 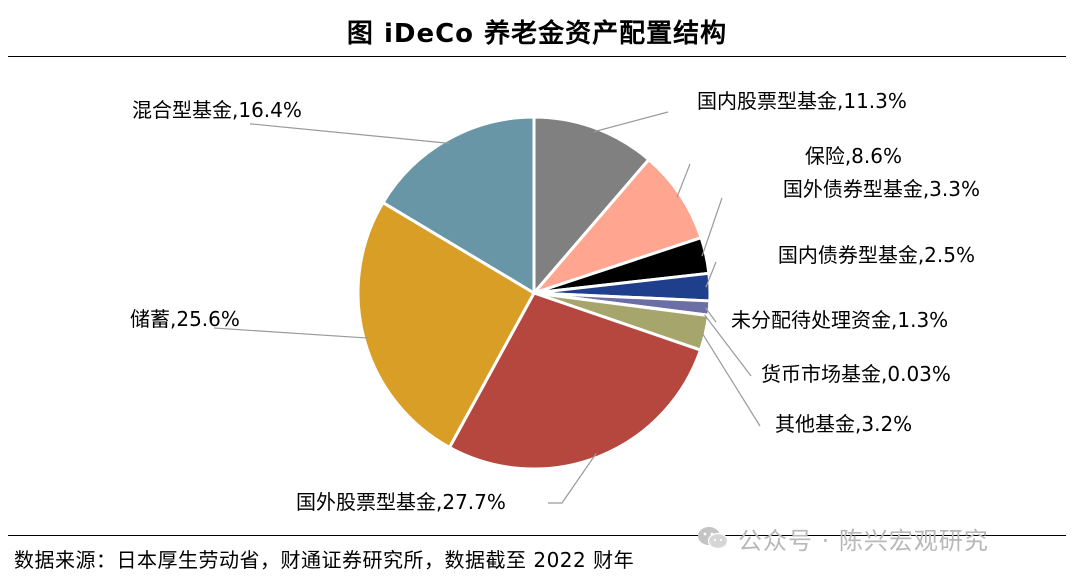 I want to click on source-divider, so click(x=537, y=535).